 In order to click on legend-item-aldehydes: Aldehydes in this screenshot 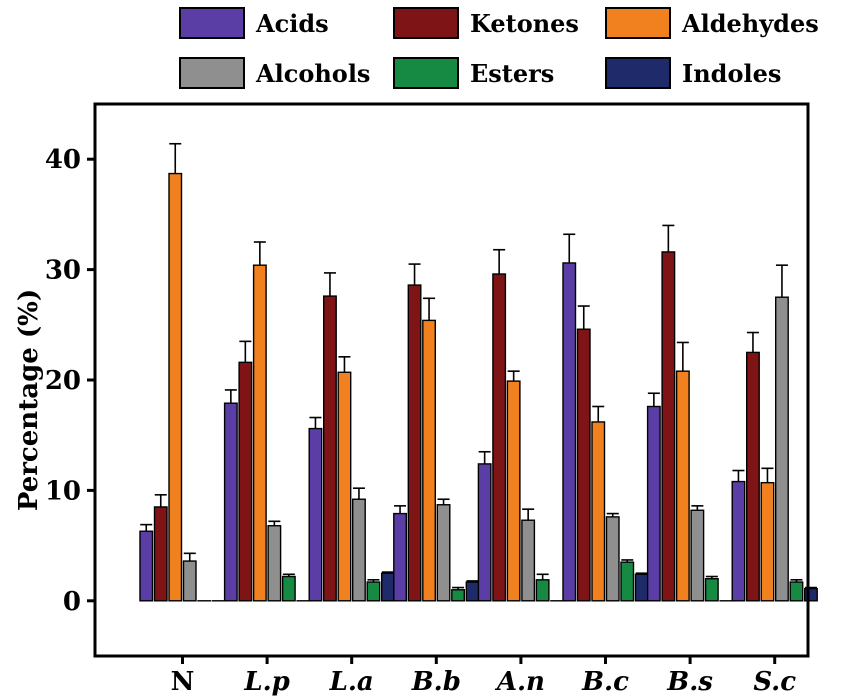, I will do `click(712, 23)`.